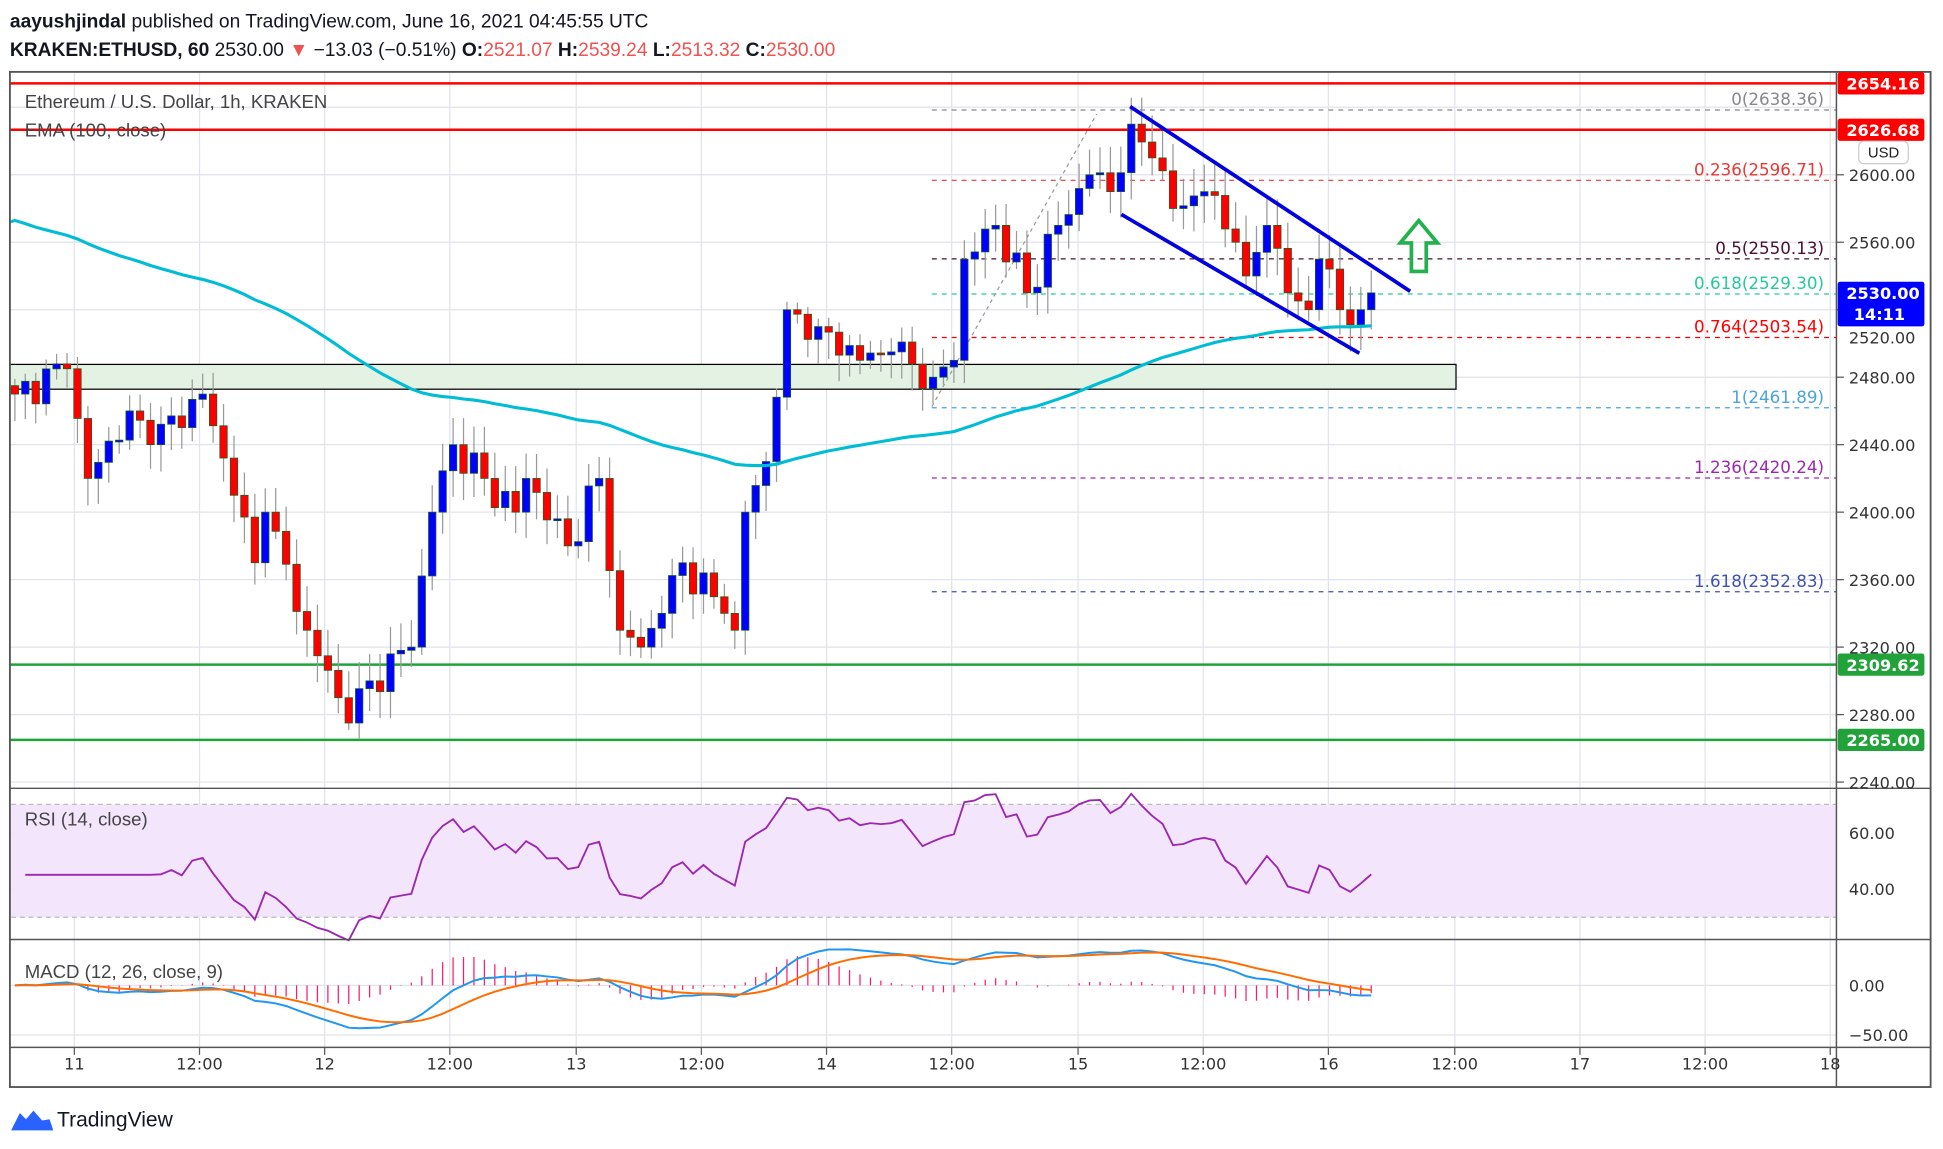 This screenshot has width=1943, height=1149. What do you see at coordinates (68, 21) in the screenshot?
I see `author: aayushjindal` at bounding box center [68, 21].